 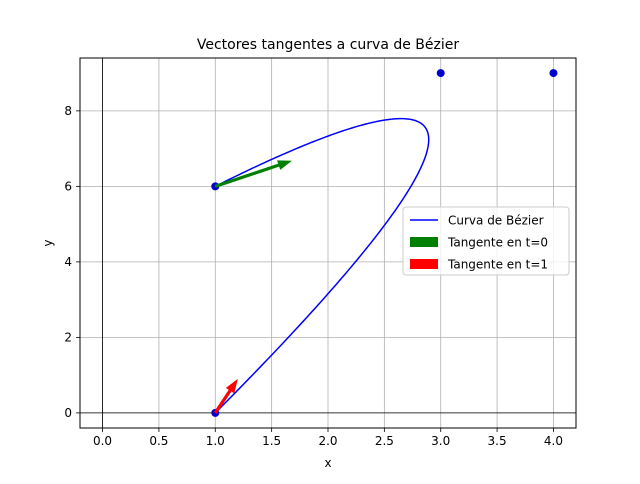 What do you see at coordinates (102, 441) in the screenshot?
I see `x-tick-label: 0.0` at bounding box center [102, 441].